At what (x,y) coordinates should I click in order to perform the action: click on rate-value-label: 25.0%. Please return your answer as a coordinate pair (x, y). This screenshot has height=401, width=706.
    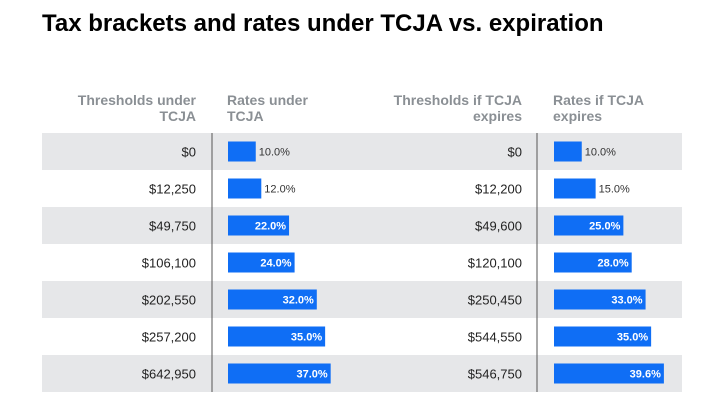
    Looking at the image, I should click on (604, 227).